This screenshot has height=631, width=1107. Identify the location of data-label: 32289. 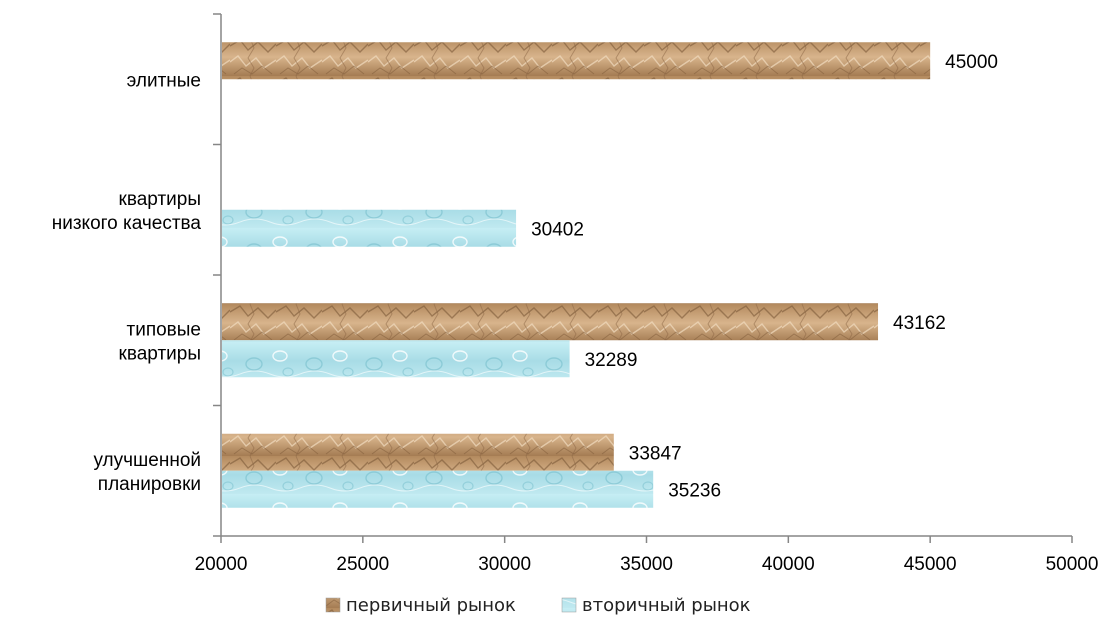
(611, 360).